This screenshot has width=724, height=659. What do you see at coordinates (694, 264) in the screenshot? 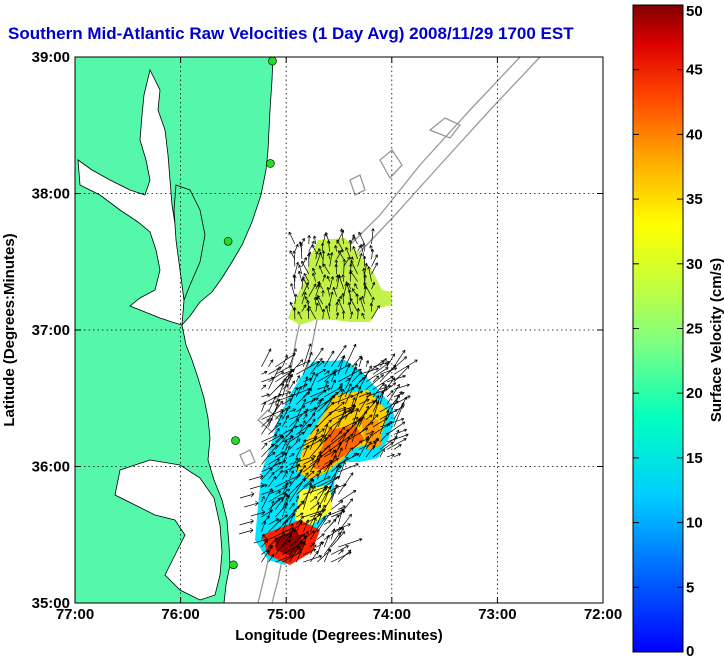
I see `colorbar-tick-label: 30` at bounding box center [694, 264].